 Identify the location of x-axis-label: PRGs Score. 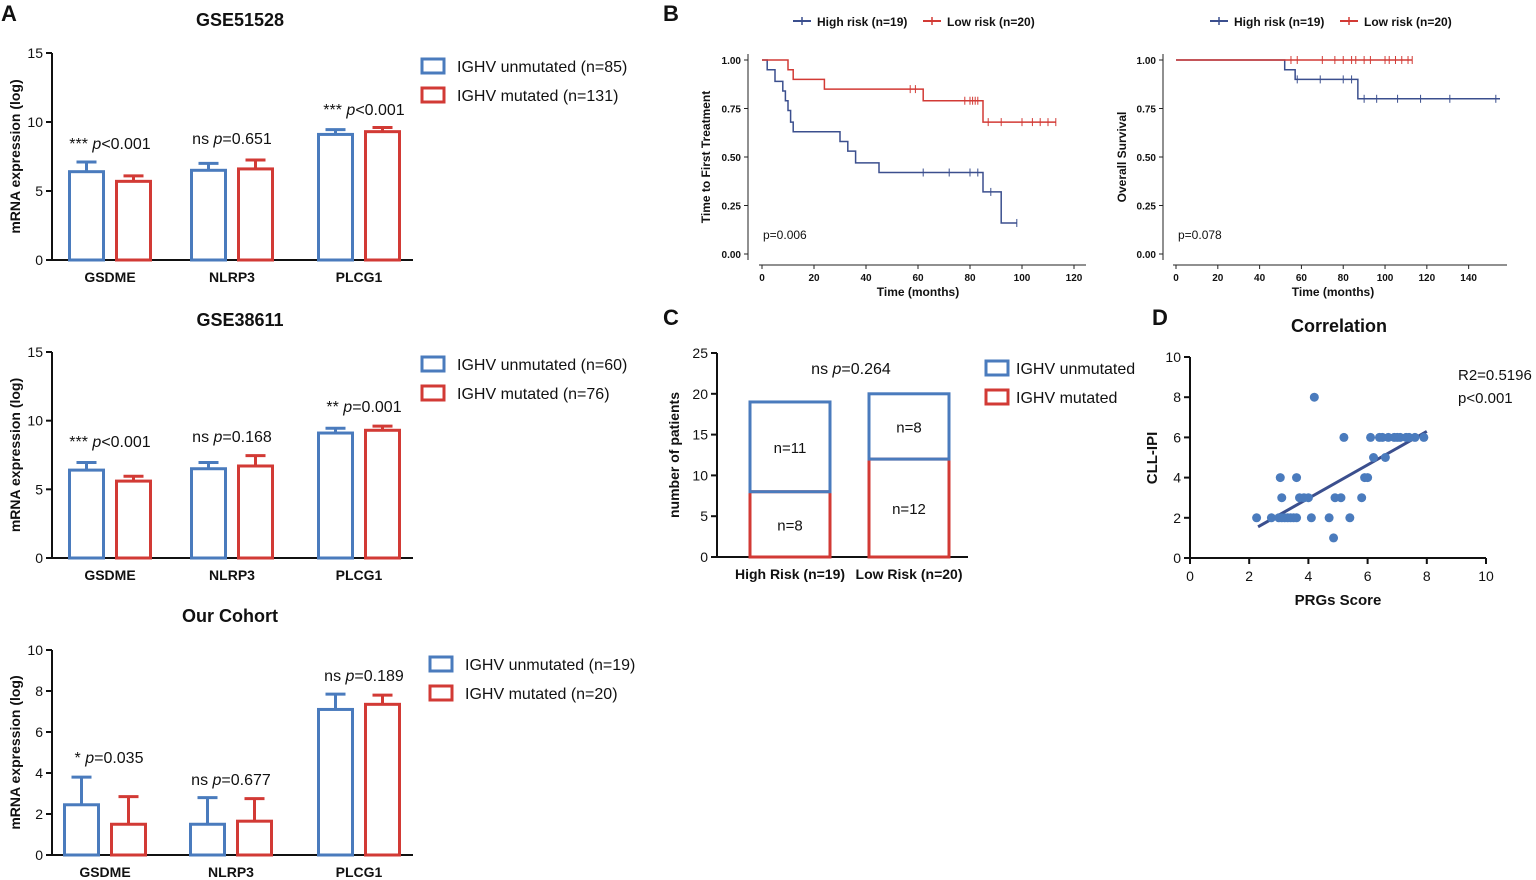
(1338, 600).